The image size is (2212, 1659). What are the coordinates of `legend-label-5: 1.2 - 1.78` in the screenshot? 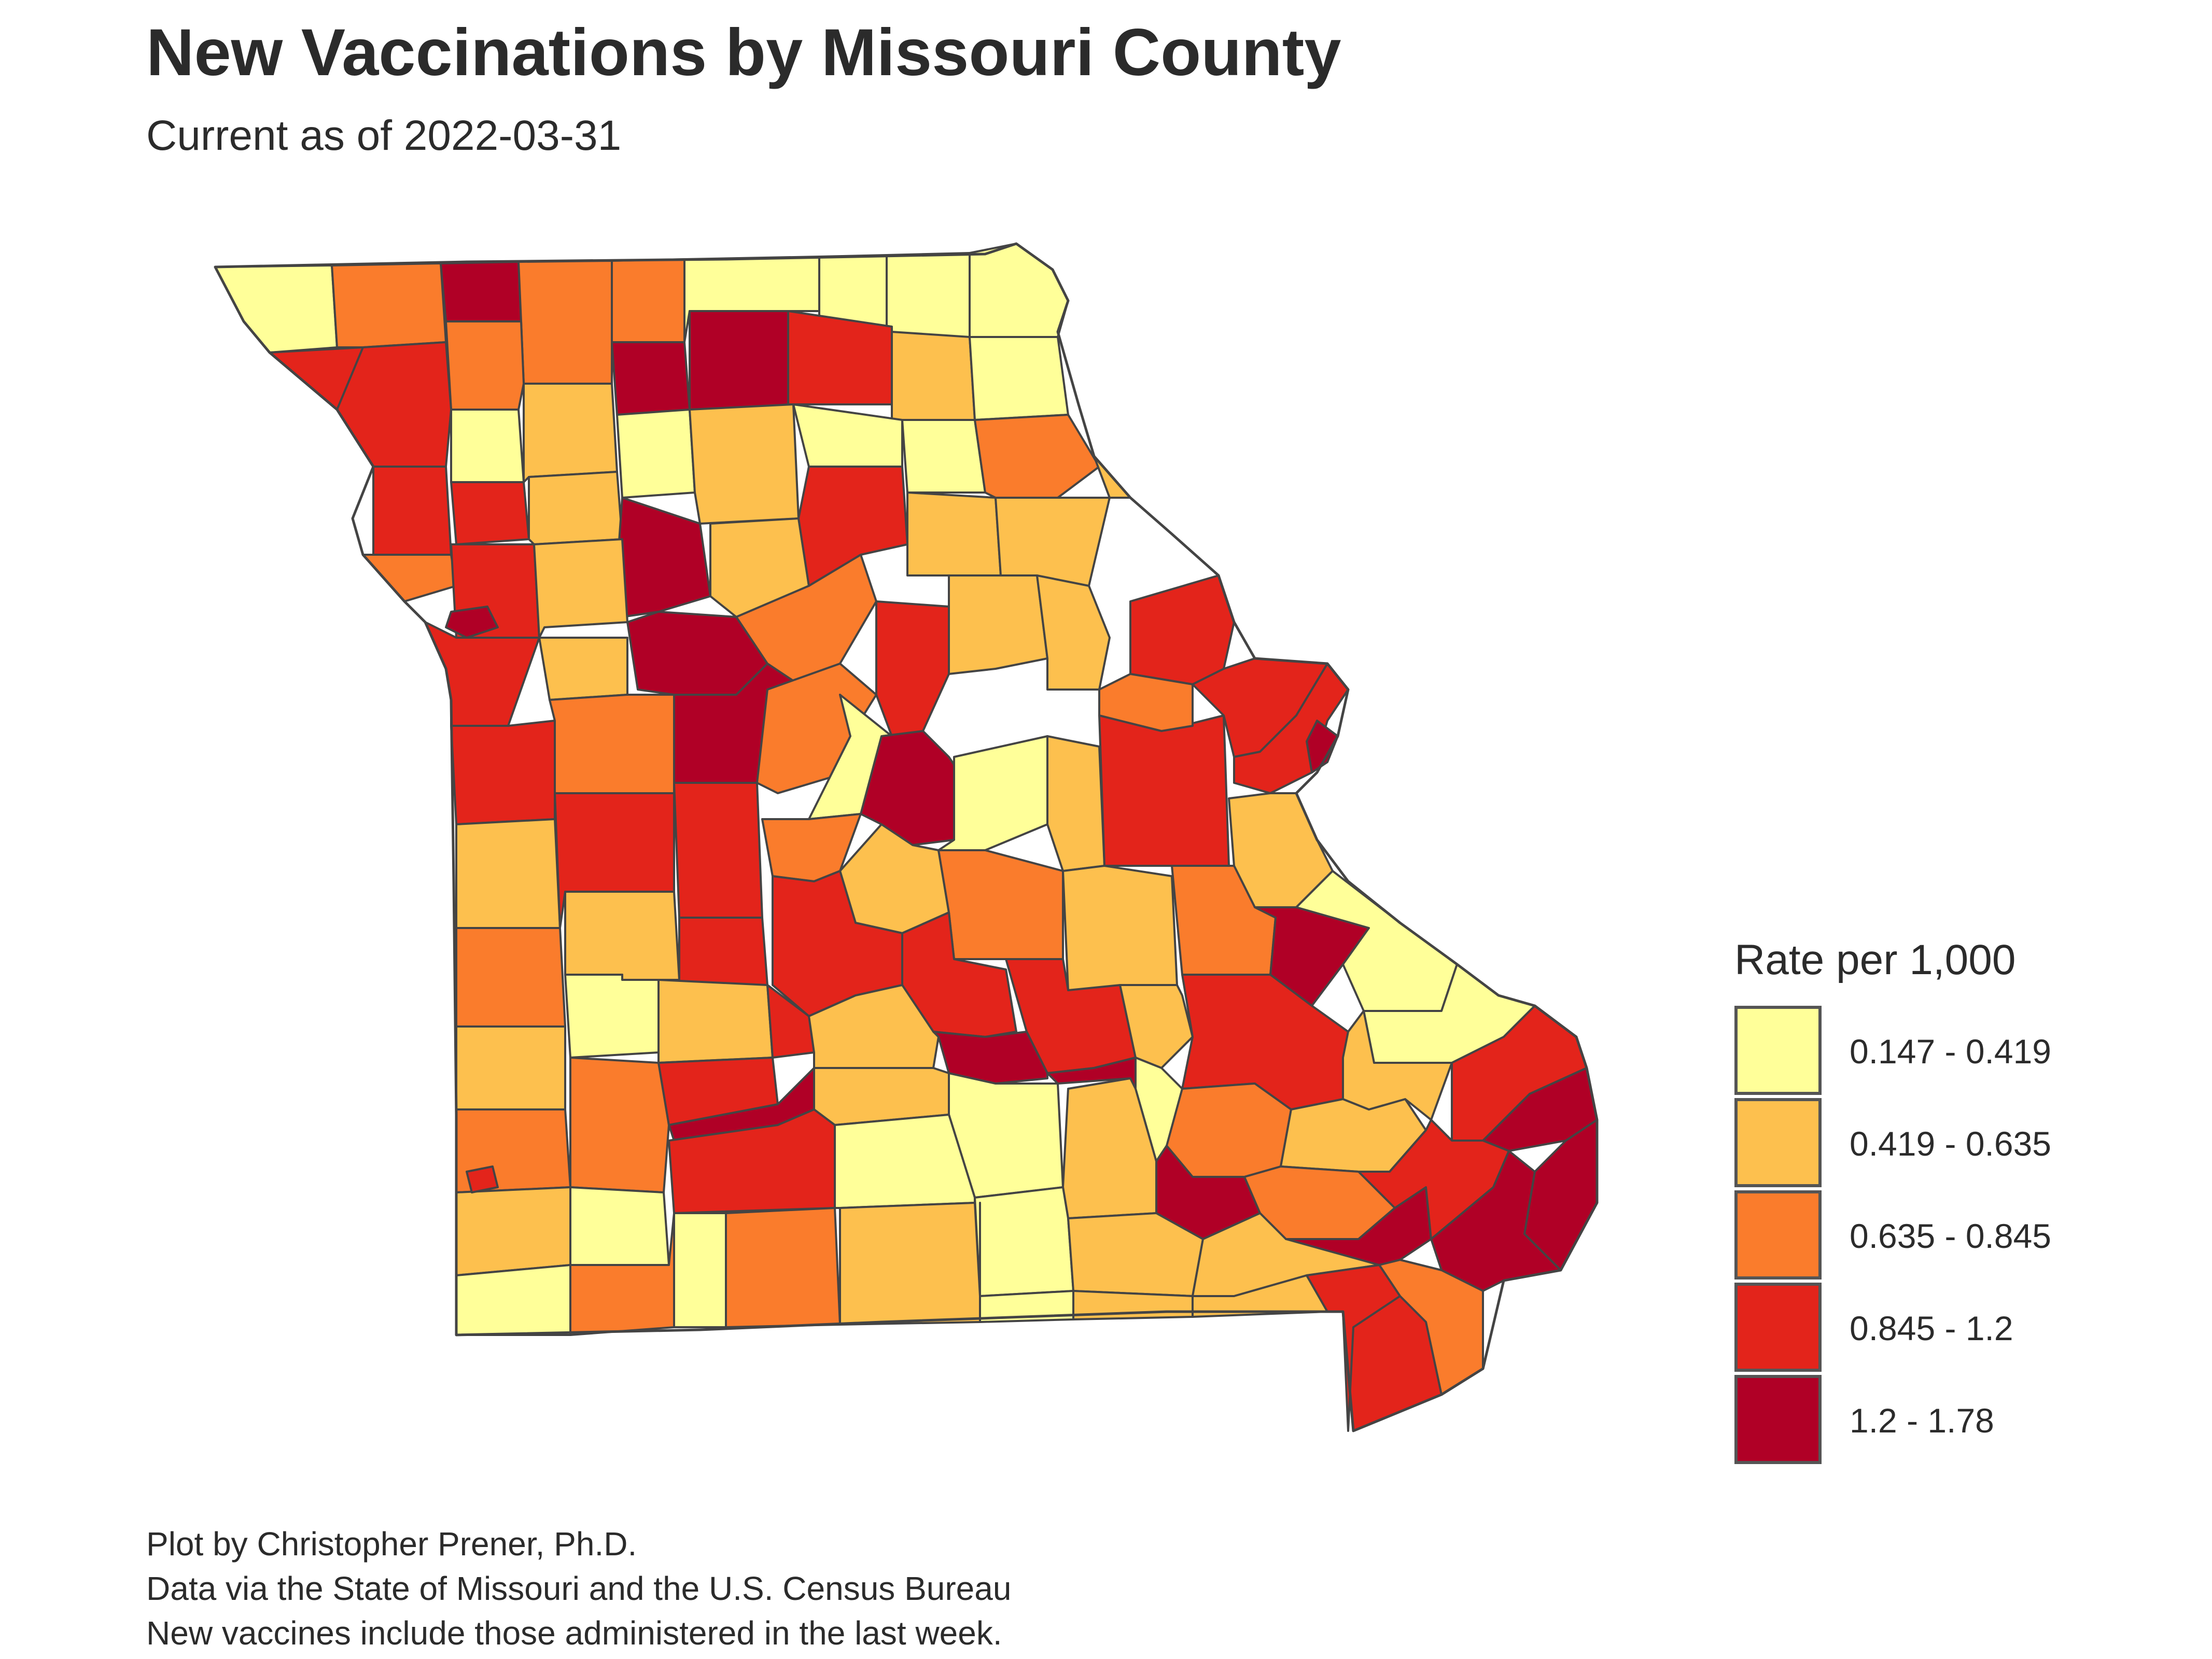 It's located at (1922, 1420).